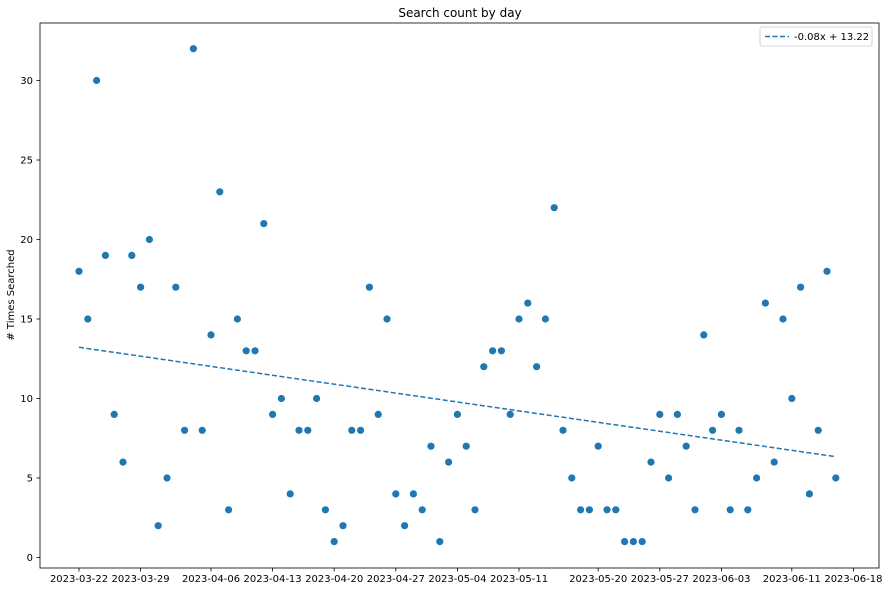  I want to click on x-tick-label: 2023-04-27, so click(396, 579).